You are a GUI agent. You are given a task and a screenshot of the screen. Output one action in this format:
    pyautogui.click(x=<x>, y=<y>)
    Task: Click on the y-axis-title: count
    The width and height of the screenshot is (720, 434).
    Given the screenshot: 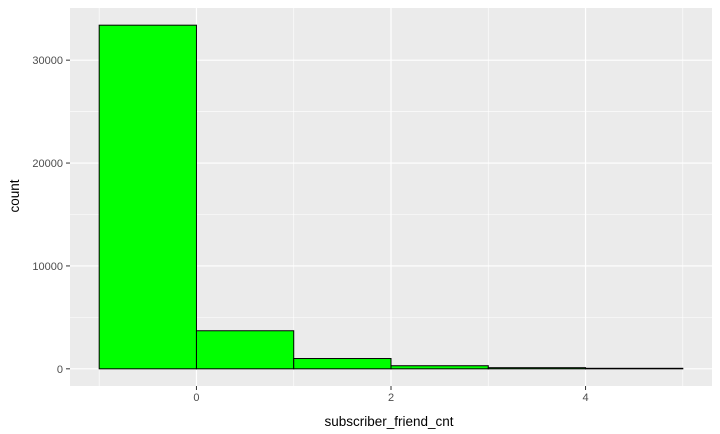 What is the action you would take?
    pyautogui.click(x=14, y=195)
    